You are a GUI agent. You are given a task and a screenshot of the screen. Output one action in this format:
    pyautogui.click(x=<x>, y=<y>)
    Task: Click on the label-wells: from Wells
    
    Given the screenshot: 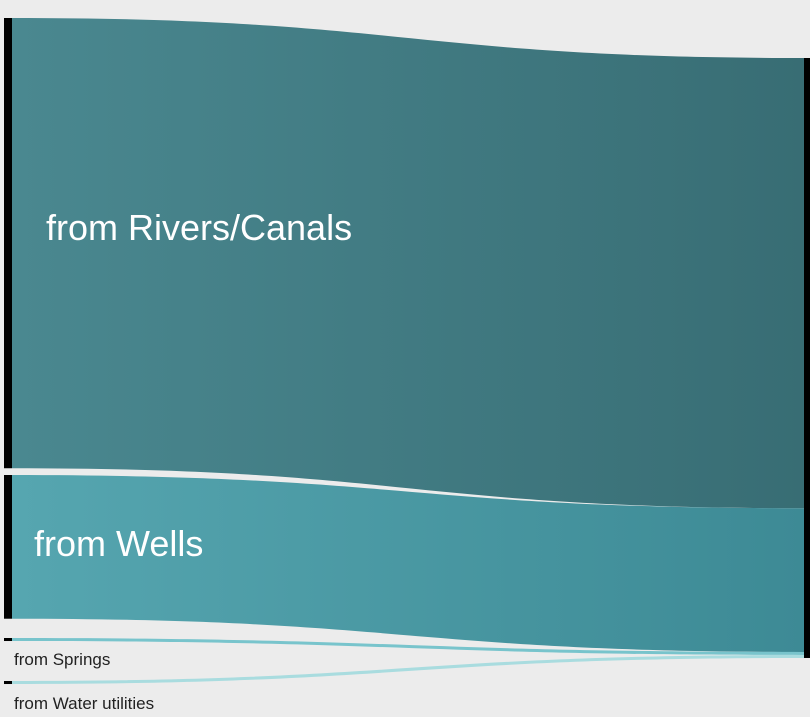 What is the action you would take?
    pyautogui.click(x=118, y=543)
    